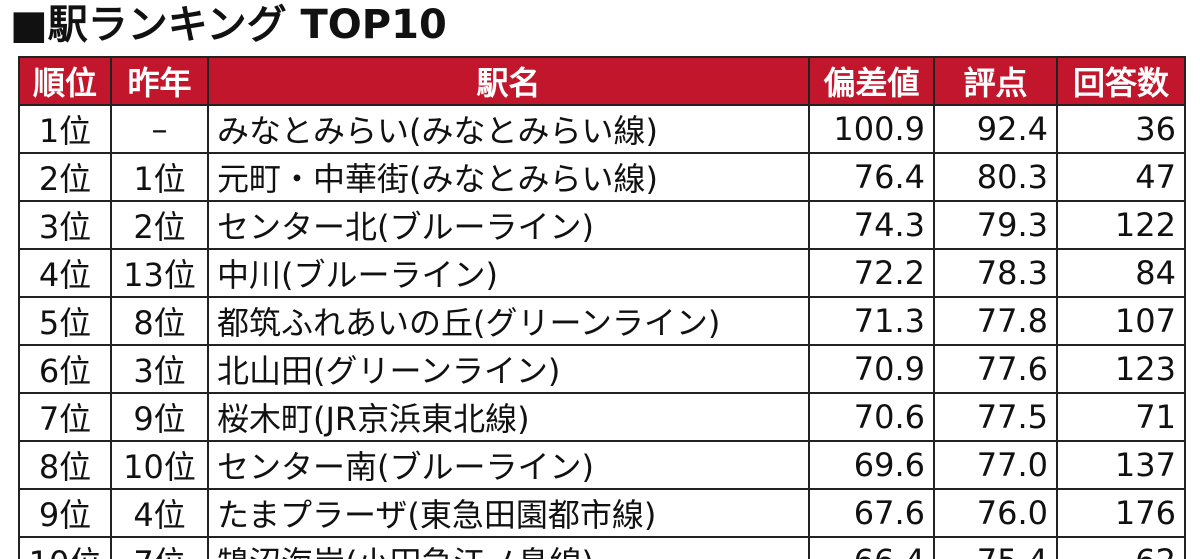 The height and width of the screenshot is (559, 1200). What do you see at coordinates (1121, 369) in the screenshot?
I see `table-cell: 123` at bounding box center [1121, 369].